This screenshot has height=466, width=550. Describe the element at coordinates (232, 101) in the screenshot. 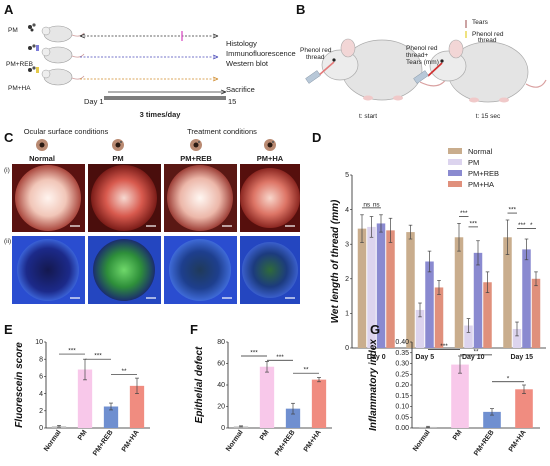

I see `day-end-label: 15` at that location.